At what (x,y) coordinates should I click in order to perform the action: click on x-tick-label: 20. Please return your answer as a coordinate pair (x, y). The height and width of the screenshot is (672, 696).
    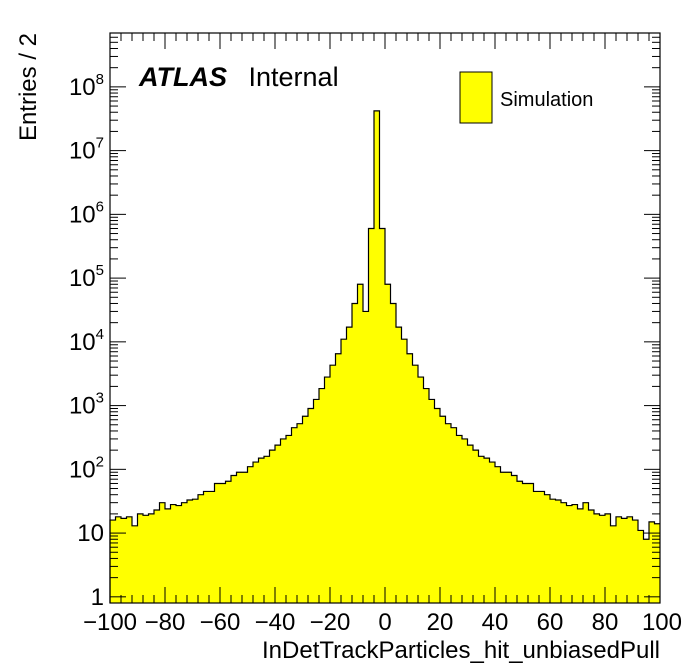
    Looking at the image, I should click on (440, 622).